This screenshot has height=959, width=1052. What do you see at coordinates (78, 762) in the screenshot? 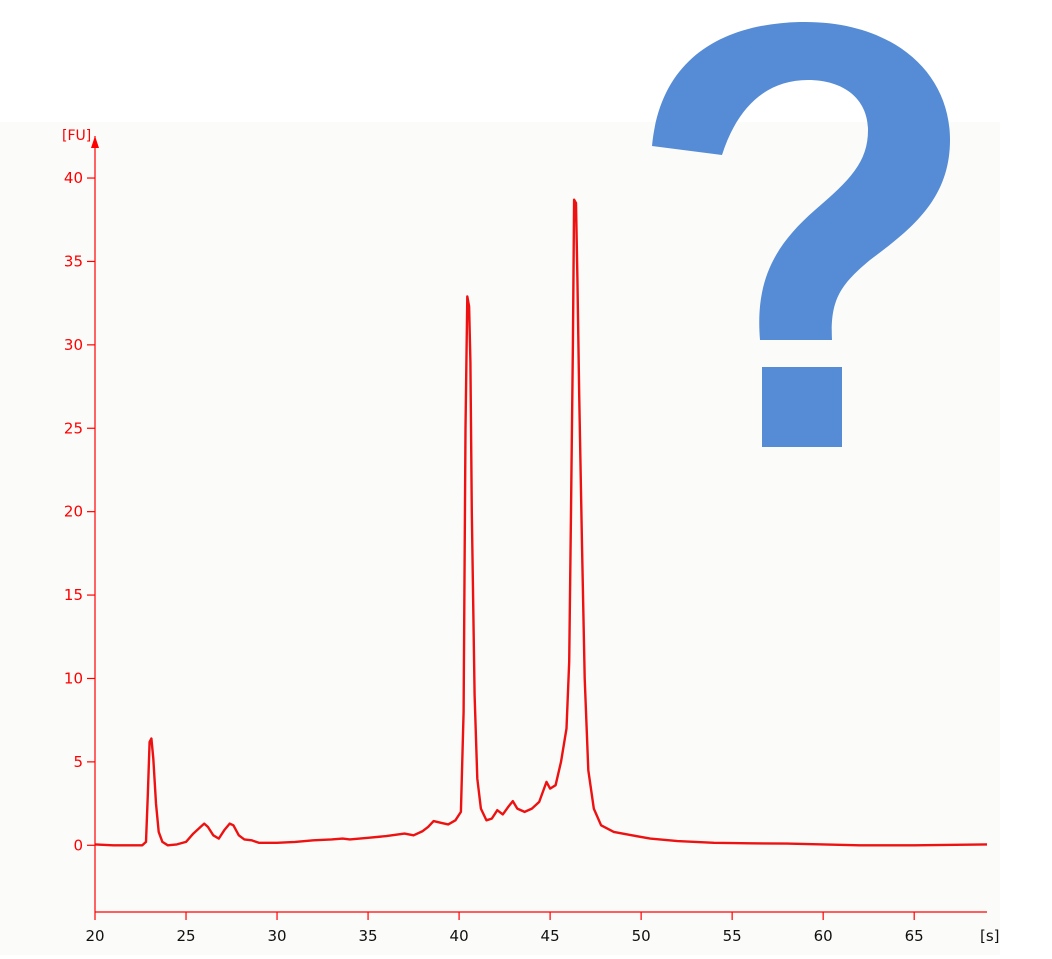
I see `y-tick-label: 5` at bounding box center [78, 762].